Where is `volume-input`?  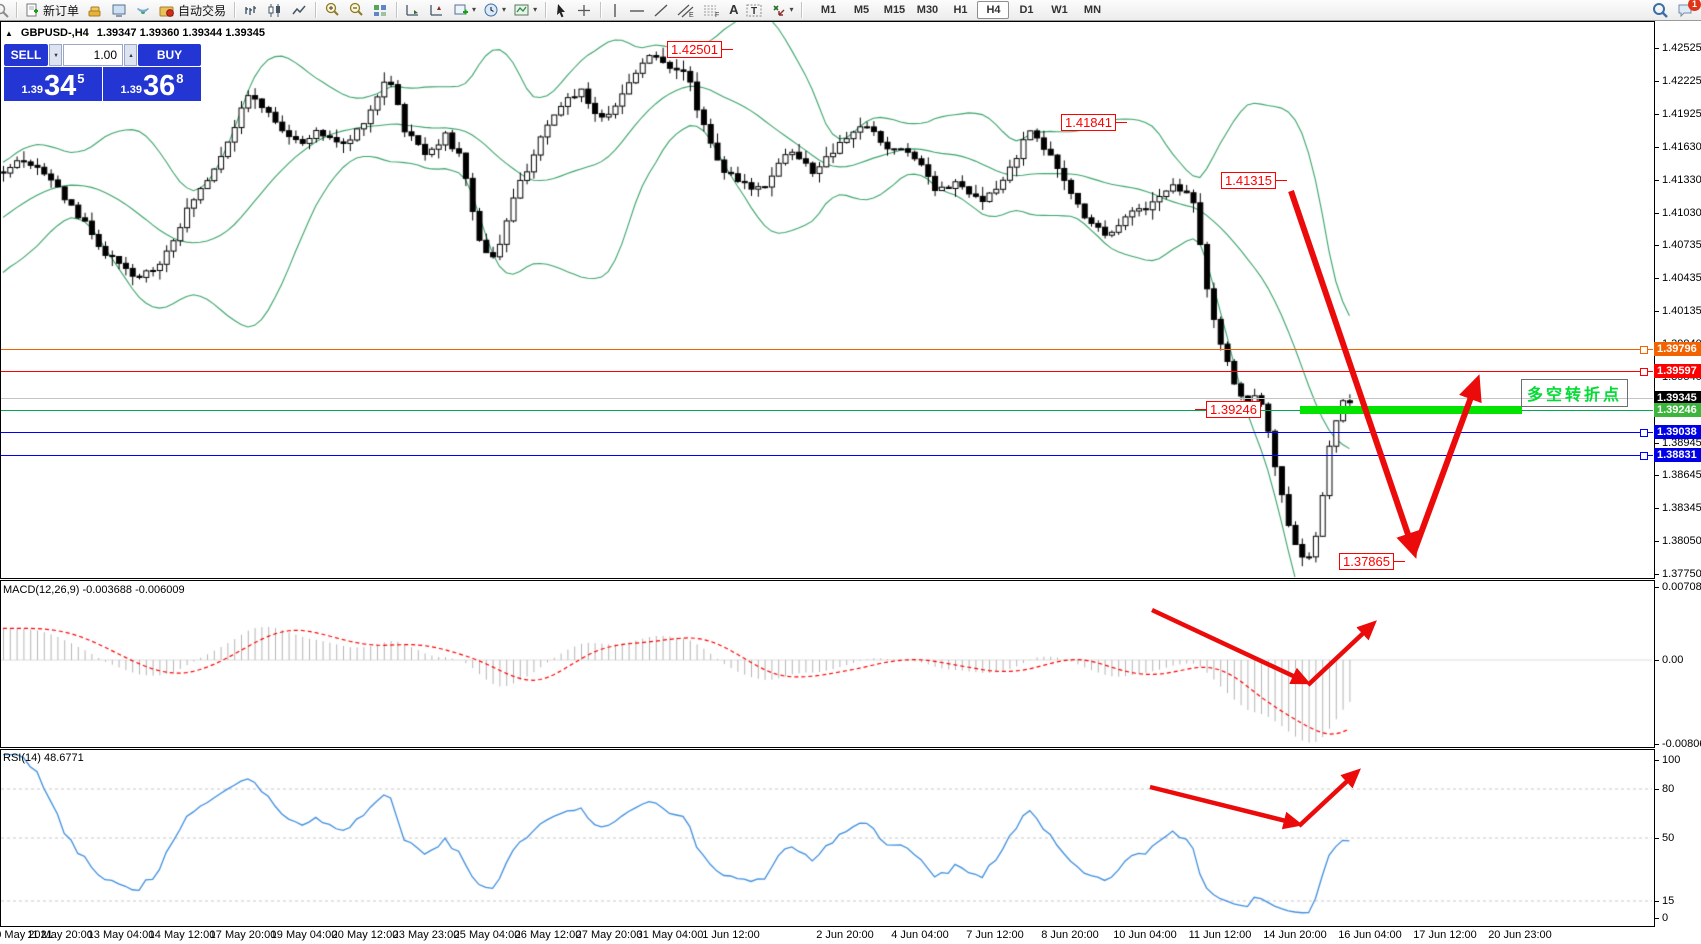
volume-input is located at coordinates (93, 55).